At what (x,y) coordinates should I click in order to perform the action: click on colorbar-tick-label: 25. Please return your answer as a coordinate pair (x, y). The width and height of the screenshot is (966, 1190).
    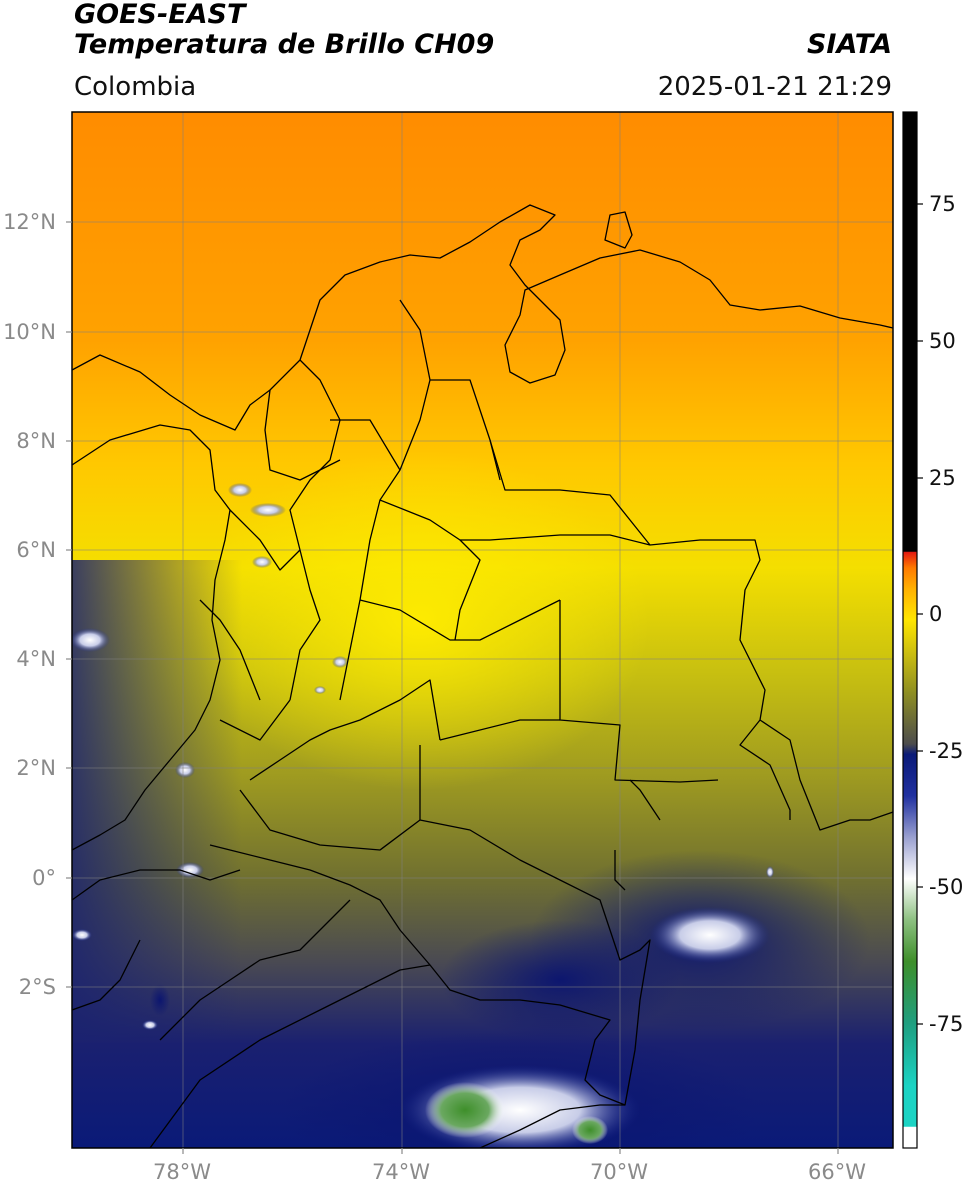
    Looking at the image, I should click on (942, 478).